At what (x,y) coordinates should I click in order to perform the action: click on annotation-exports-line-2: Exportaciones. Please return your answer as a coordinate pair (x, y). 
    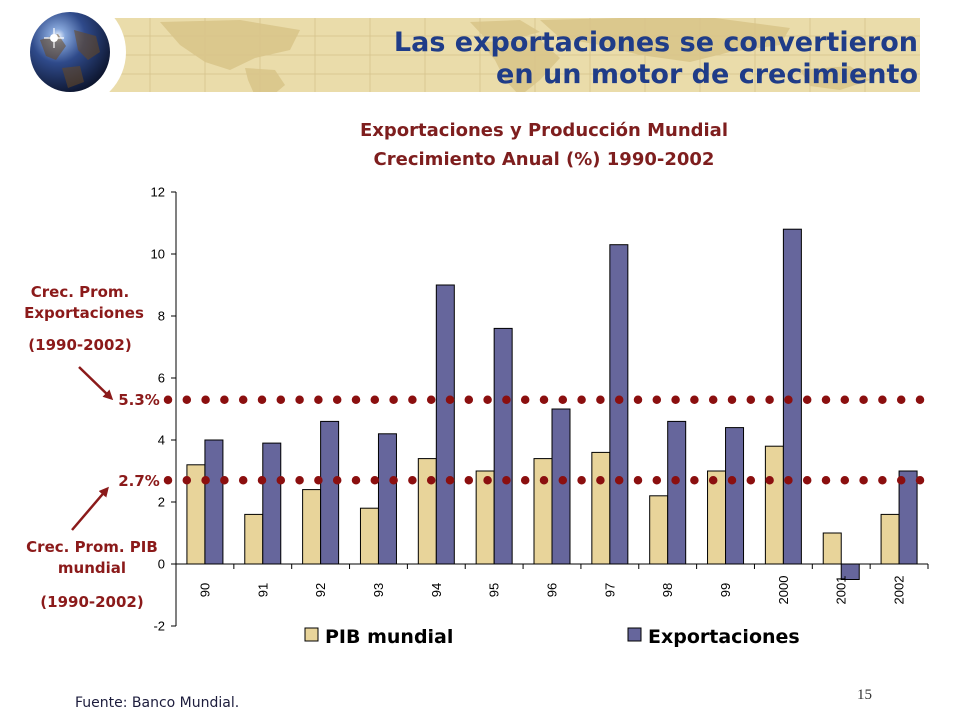
    Looking at the image, I should click on (84, 313).